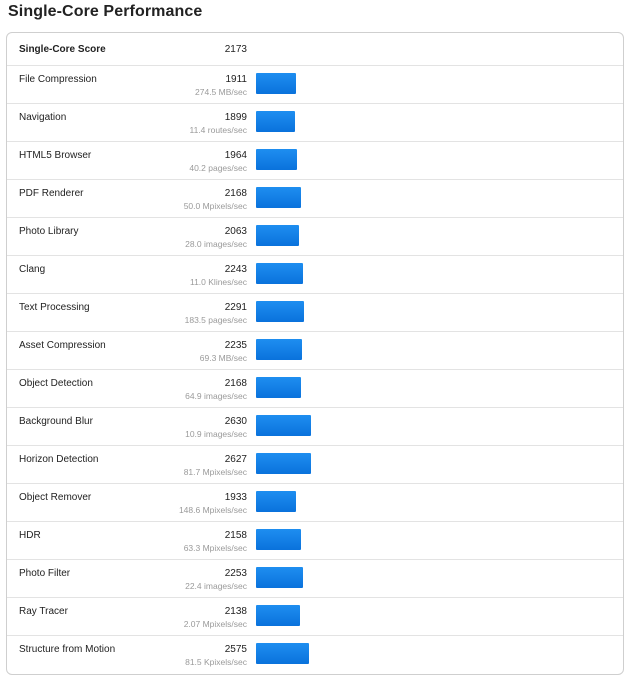  I want to click on workload-name: Text Processing, so click(54, 307).